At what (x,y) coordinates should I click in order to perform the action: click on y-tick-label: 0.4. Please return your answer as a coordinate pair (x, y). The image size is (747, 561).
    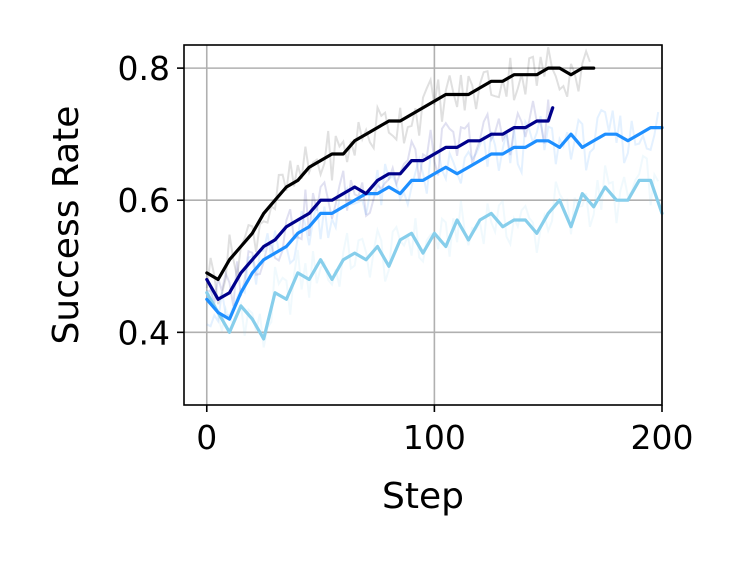
    Looking at the image, I should click on (144, 332).